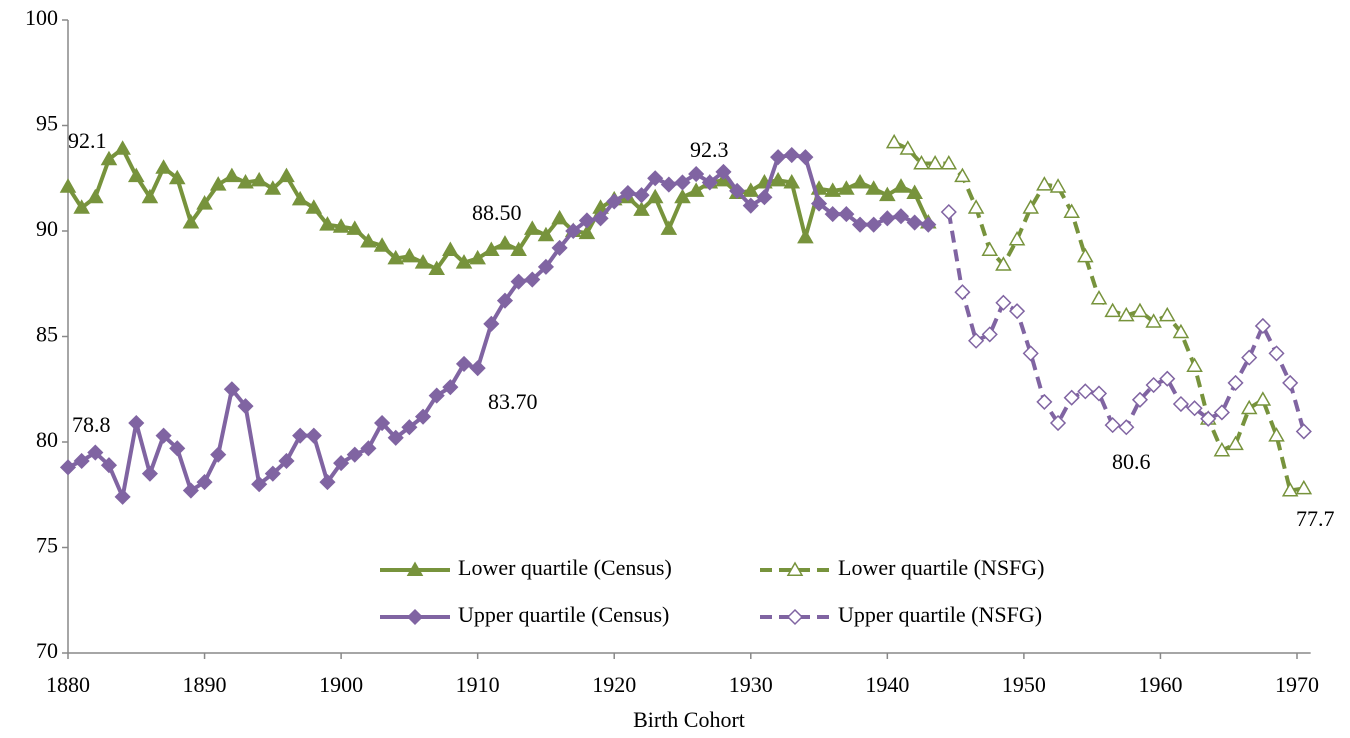 Image resolution: width=1350 pixels, height=738 pixels. I want to click on x-tick-label: 1900, so click(341, 684).